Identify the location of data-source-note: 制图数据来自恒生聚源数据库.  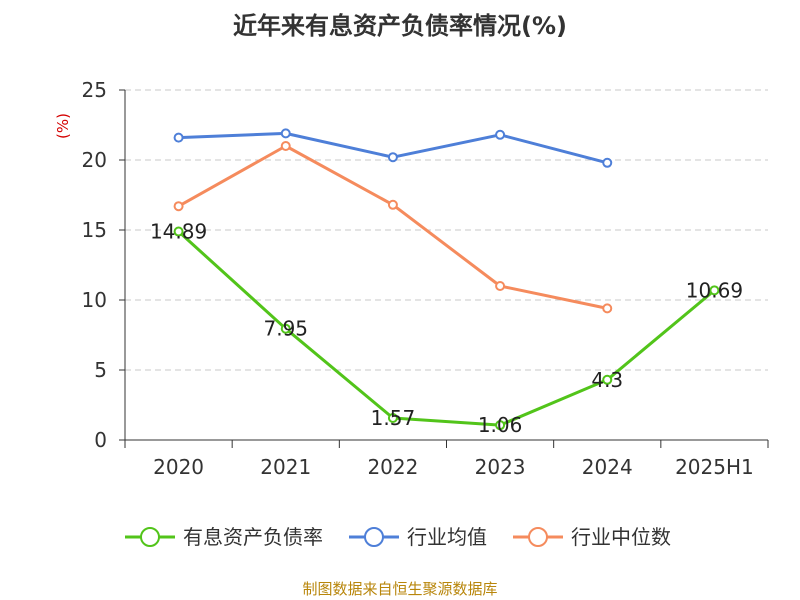
(399, 589).